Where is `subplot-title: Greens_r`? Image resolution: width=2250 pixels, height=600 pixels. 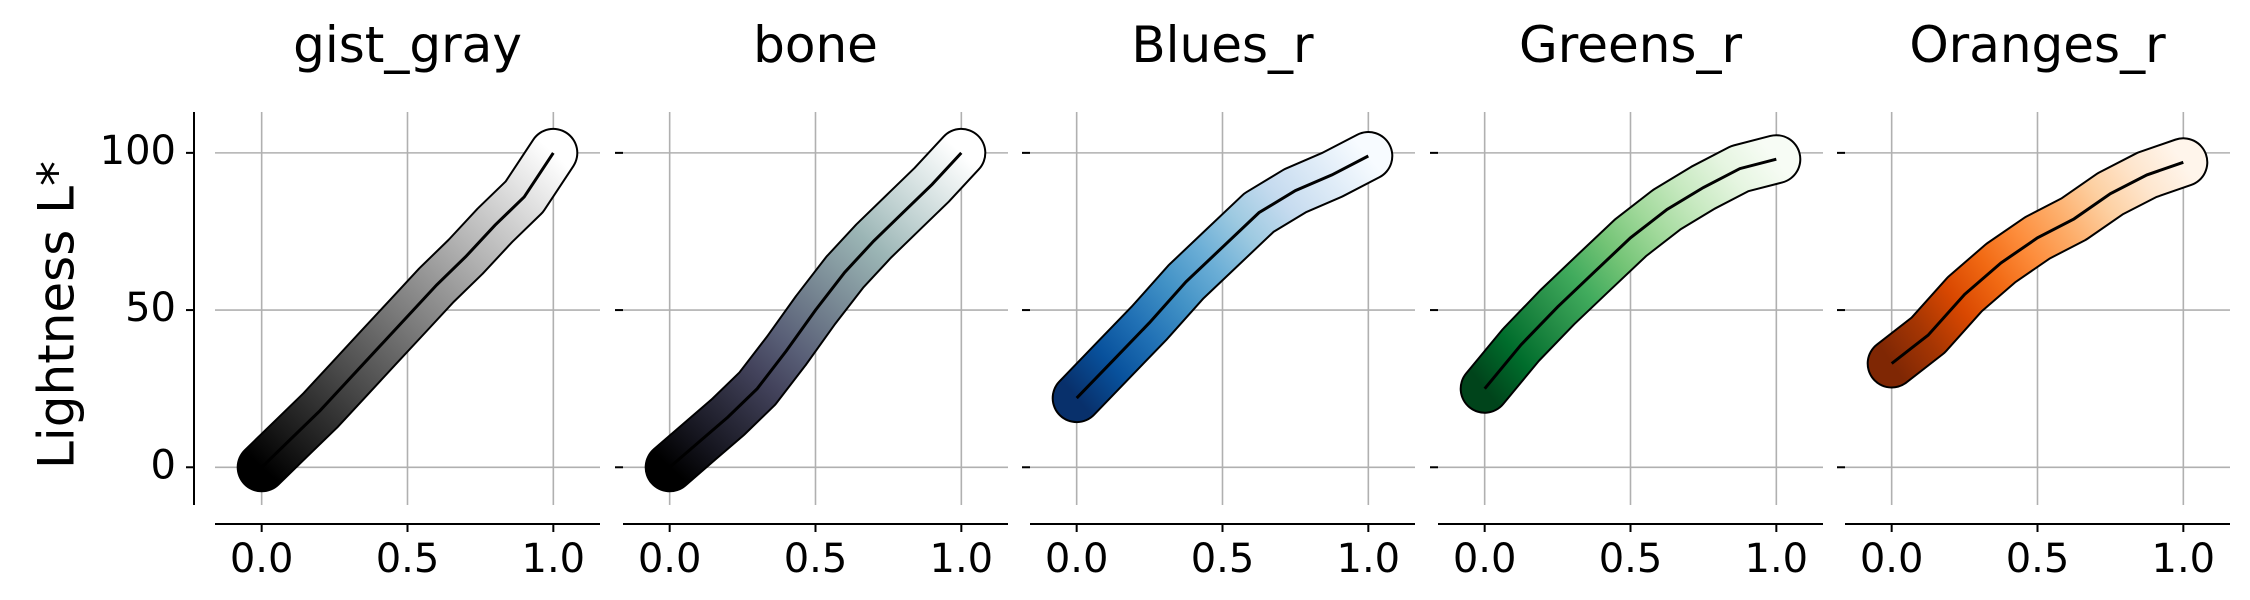 subplot-title: Greens_r is located at coordinates (1630, 45).